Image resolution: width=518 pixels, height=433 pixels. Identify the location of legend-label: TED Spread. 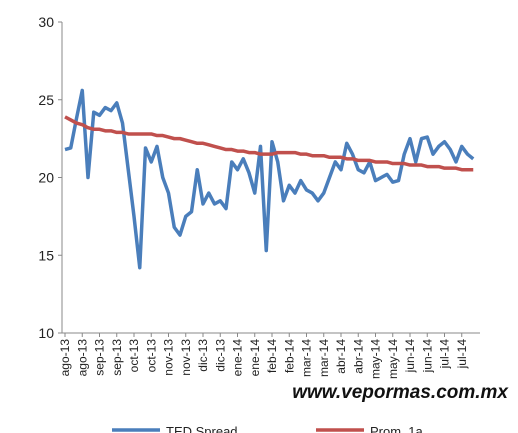
(202, 428).